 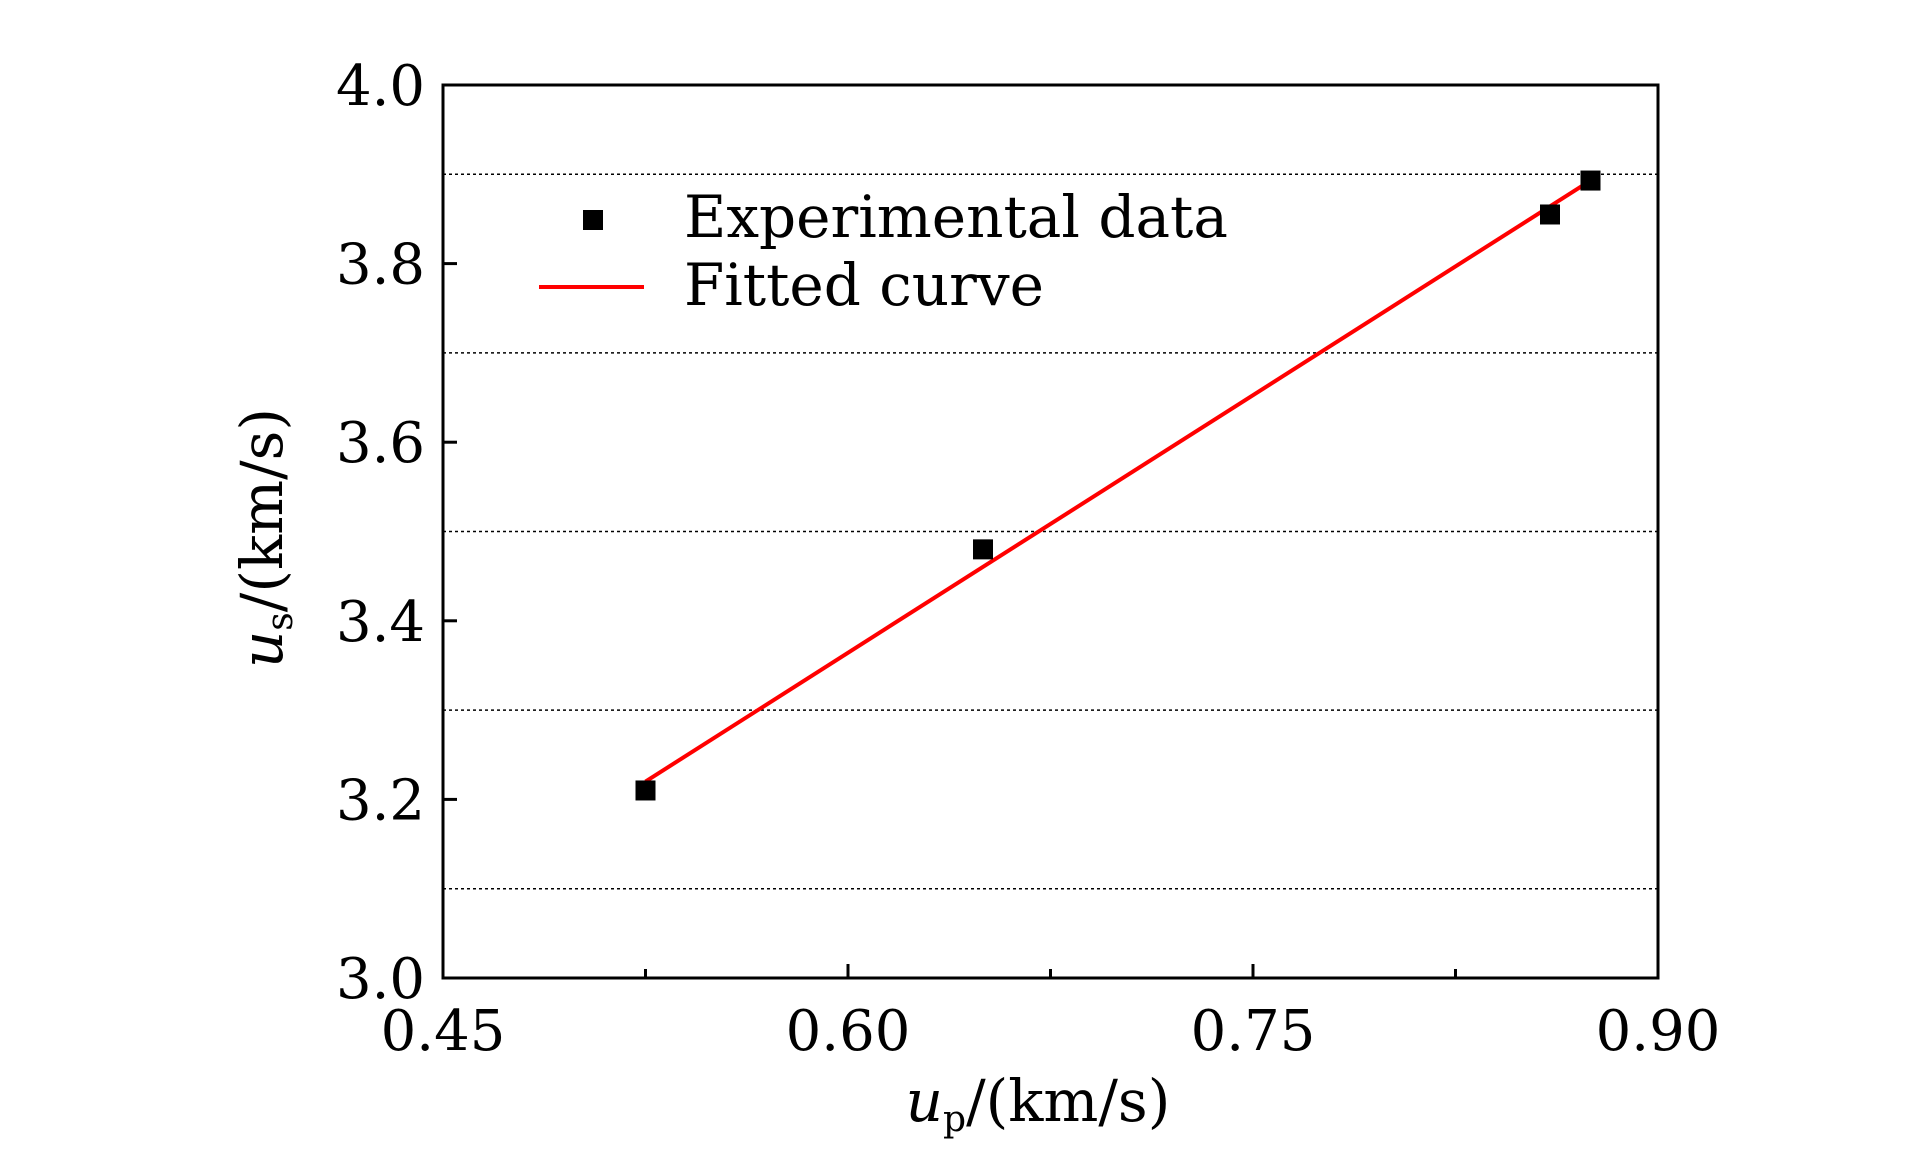 What do you see at coordinates (396, 533) in the screenshot?
I see `y-ticks: 3.0 3.2 3.4 3.6 3.8 4.0` at bounding box center [396, 533].